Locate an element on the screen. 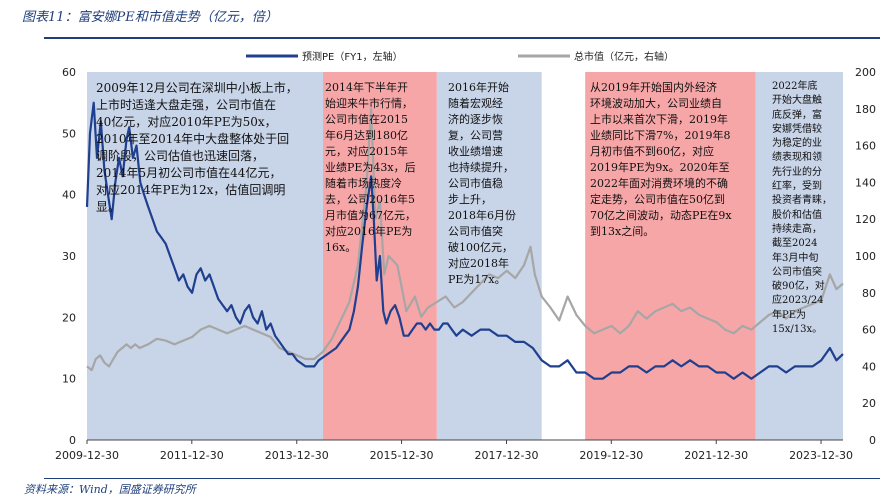  x-tick-0: 2009-12-30 is located at coordinates (87, 455).